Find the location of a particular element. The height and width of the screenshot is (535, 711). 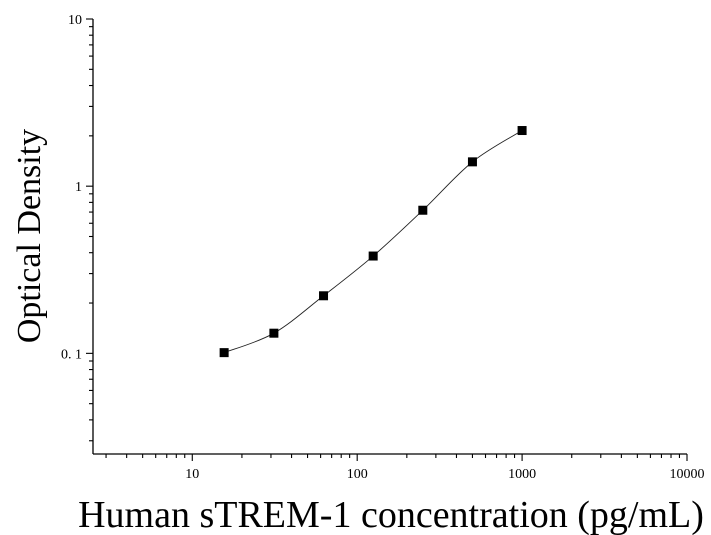

y-tick-label: 10 is located at coordinates (75, 20).